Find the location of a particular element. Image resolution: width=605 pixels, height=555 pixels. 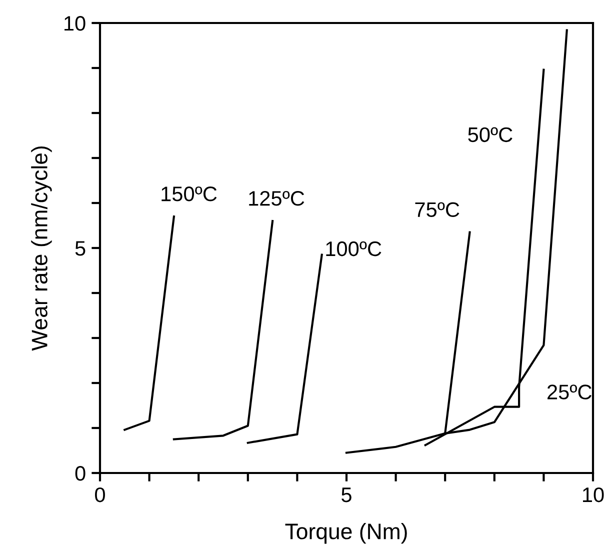

series-label: 125ºC is located at coordinates (276, 198).